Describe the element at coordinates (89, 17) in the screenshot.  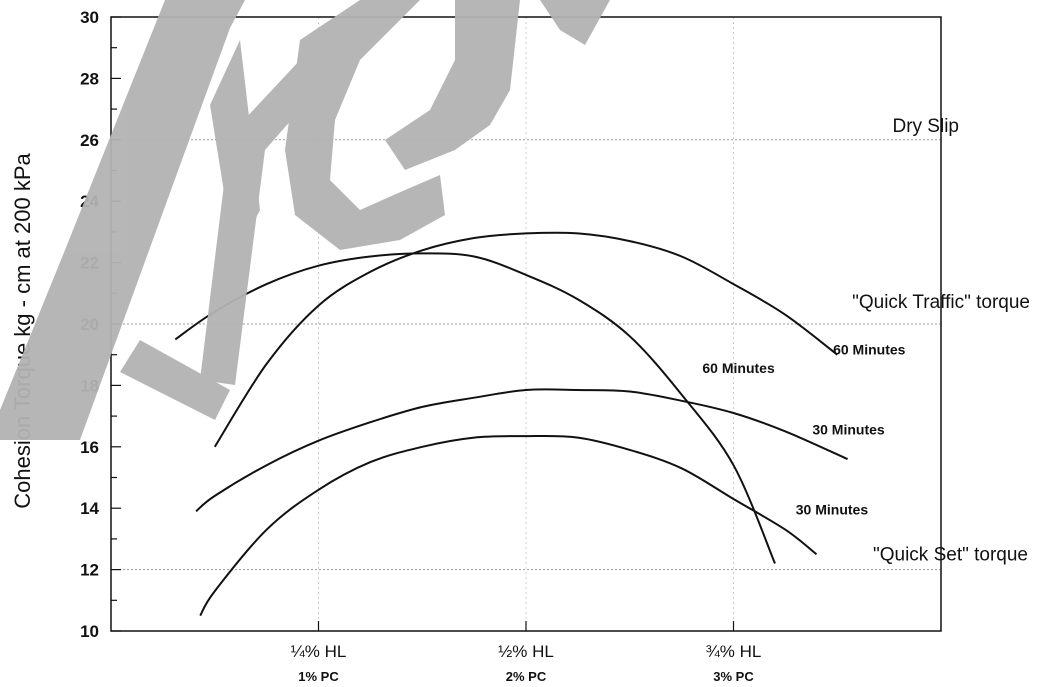
I see `y-tick-label: 30` at that location.